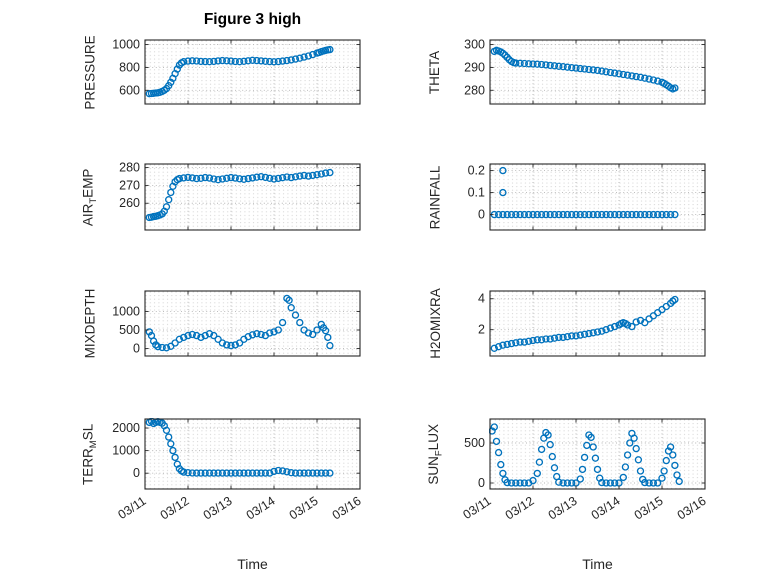 This screenshot has height=583, width=778. I want to click on scatter-series, so click(586, 455).